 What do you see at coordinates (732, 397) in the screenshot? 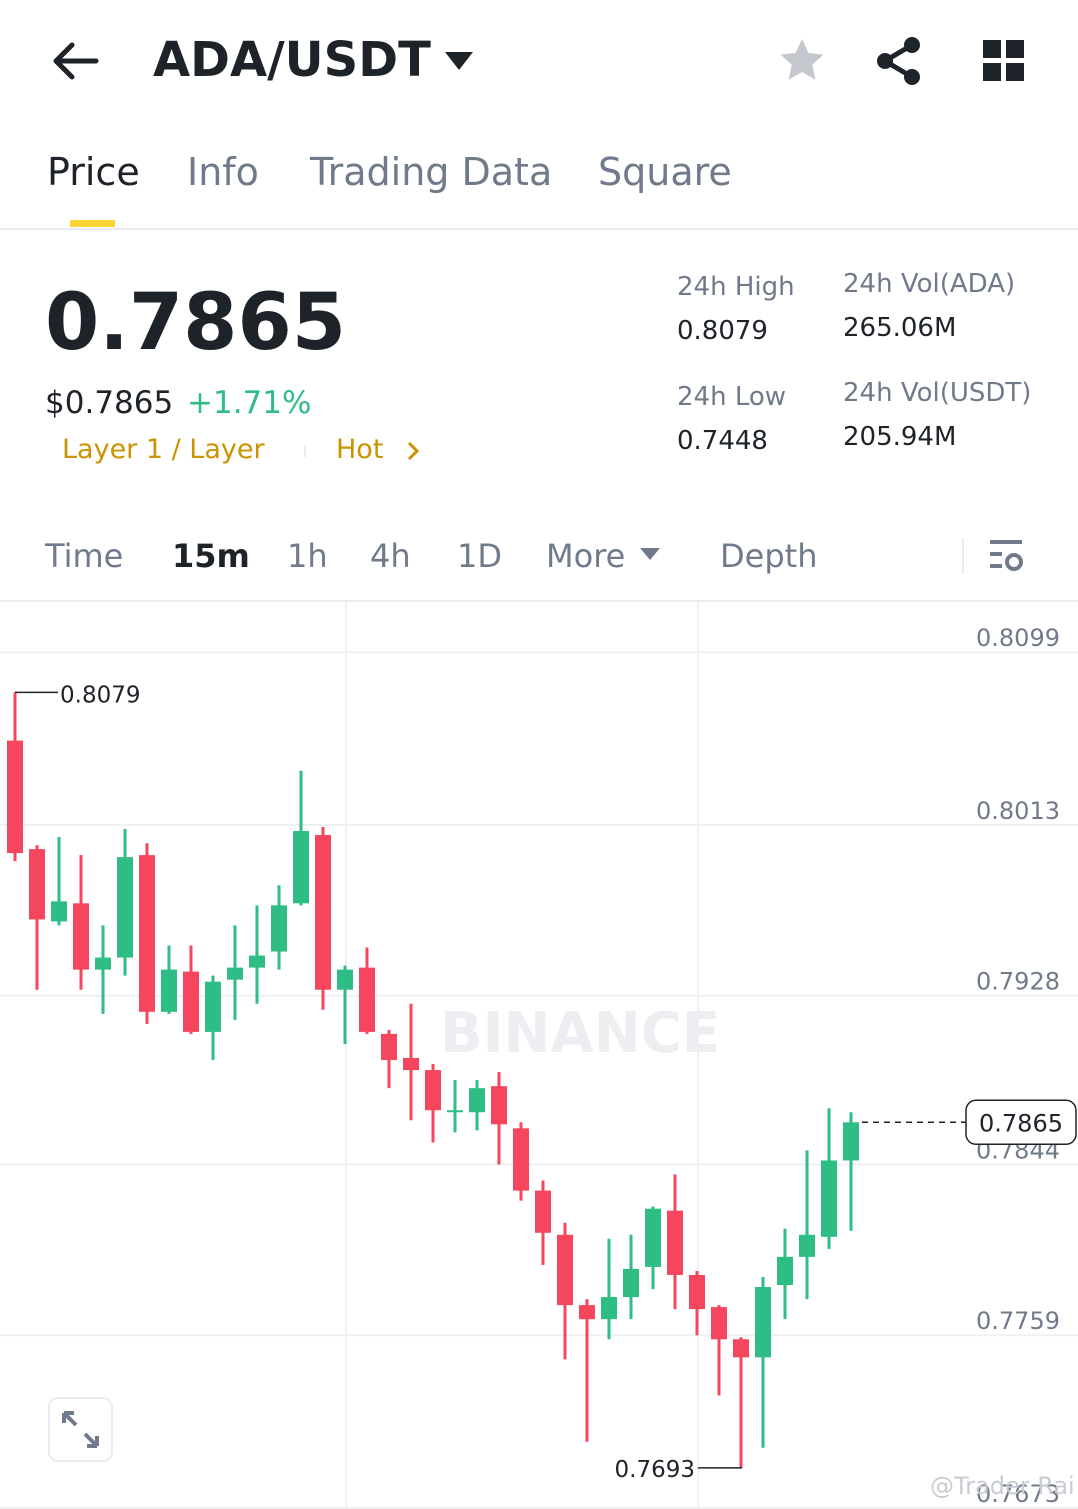
I see `stat-label: 24h Low` at bounding box center [732, 397].